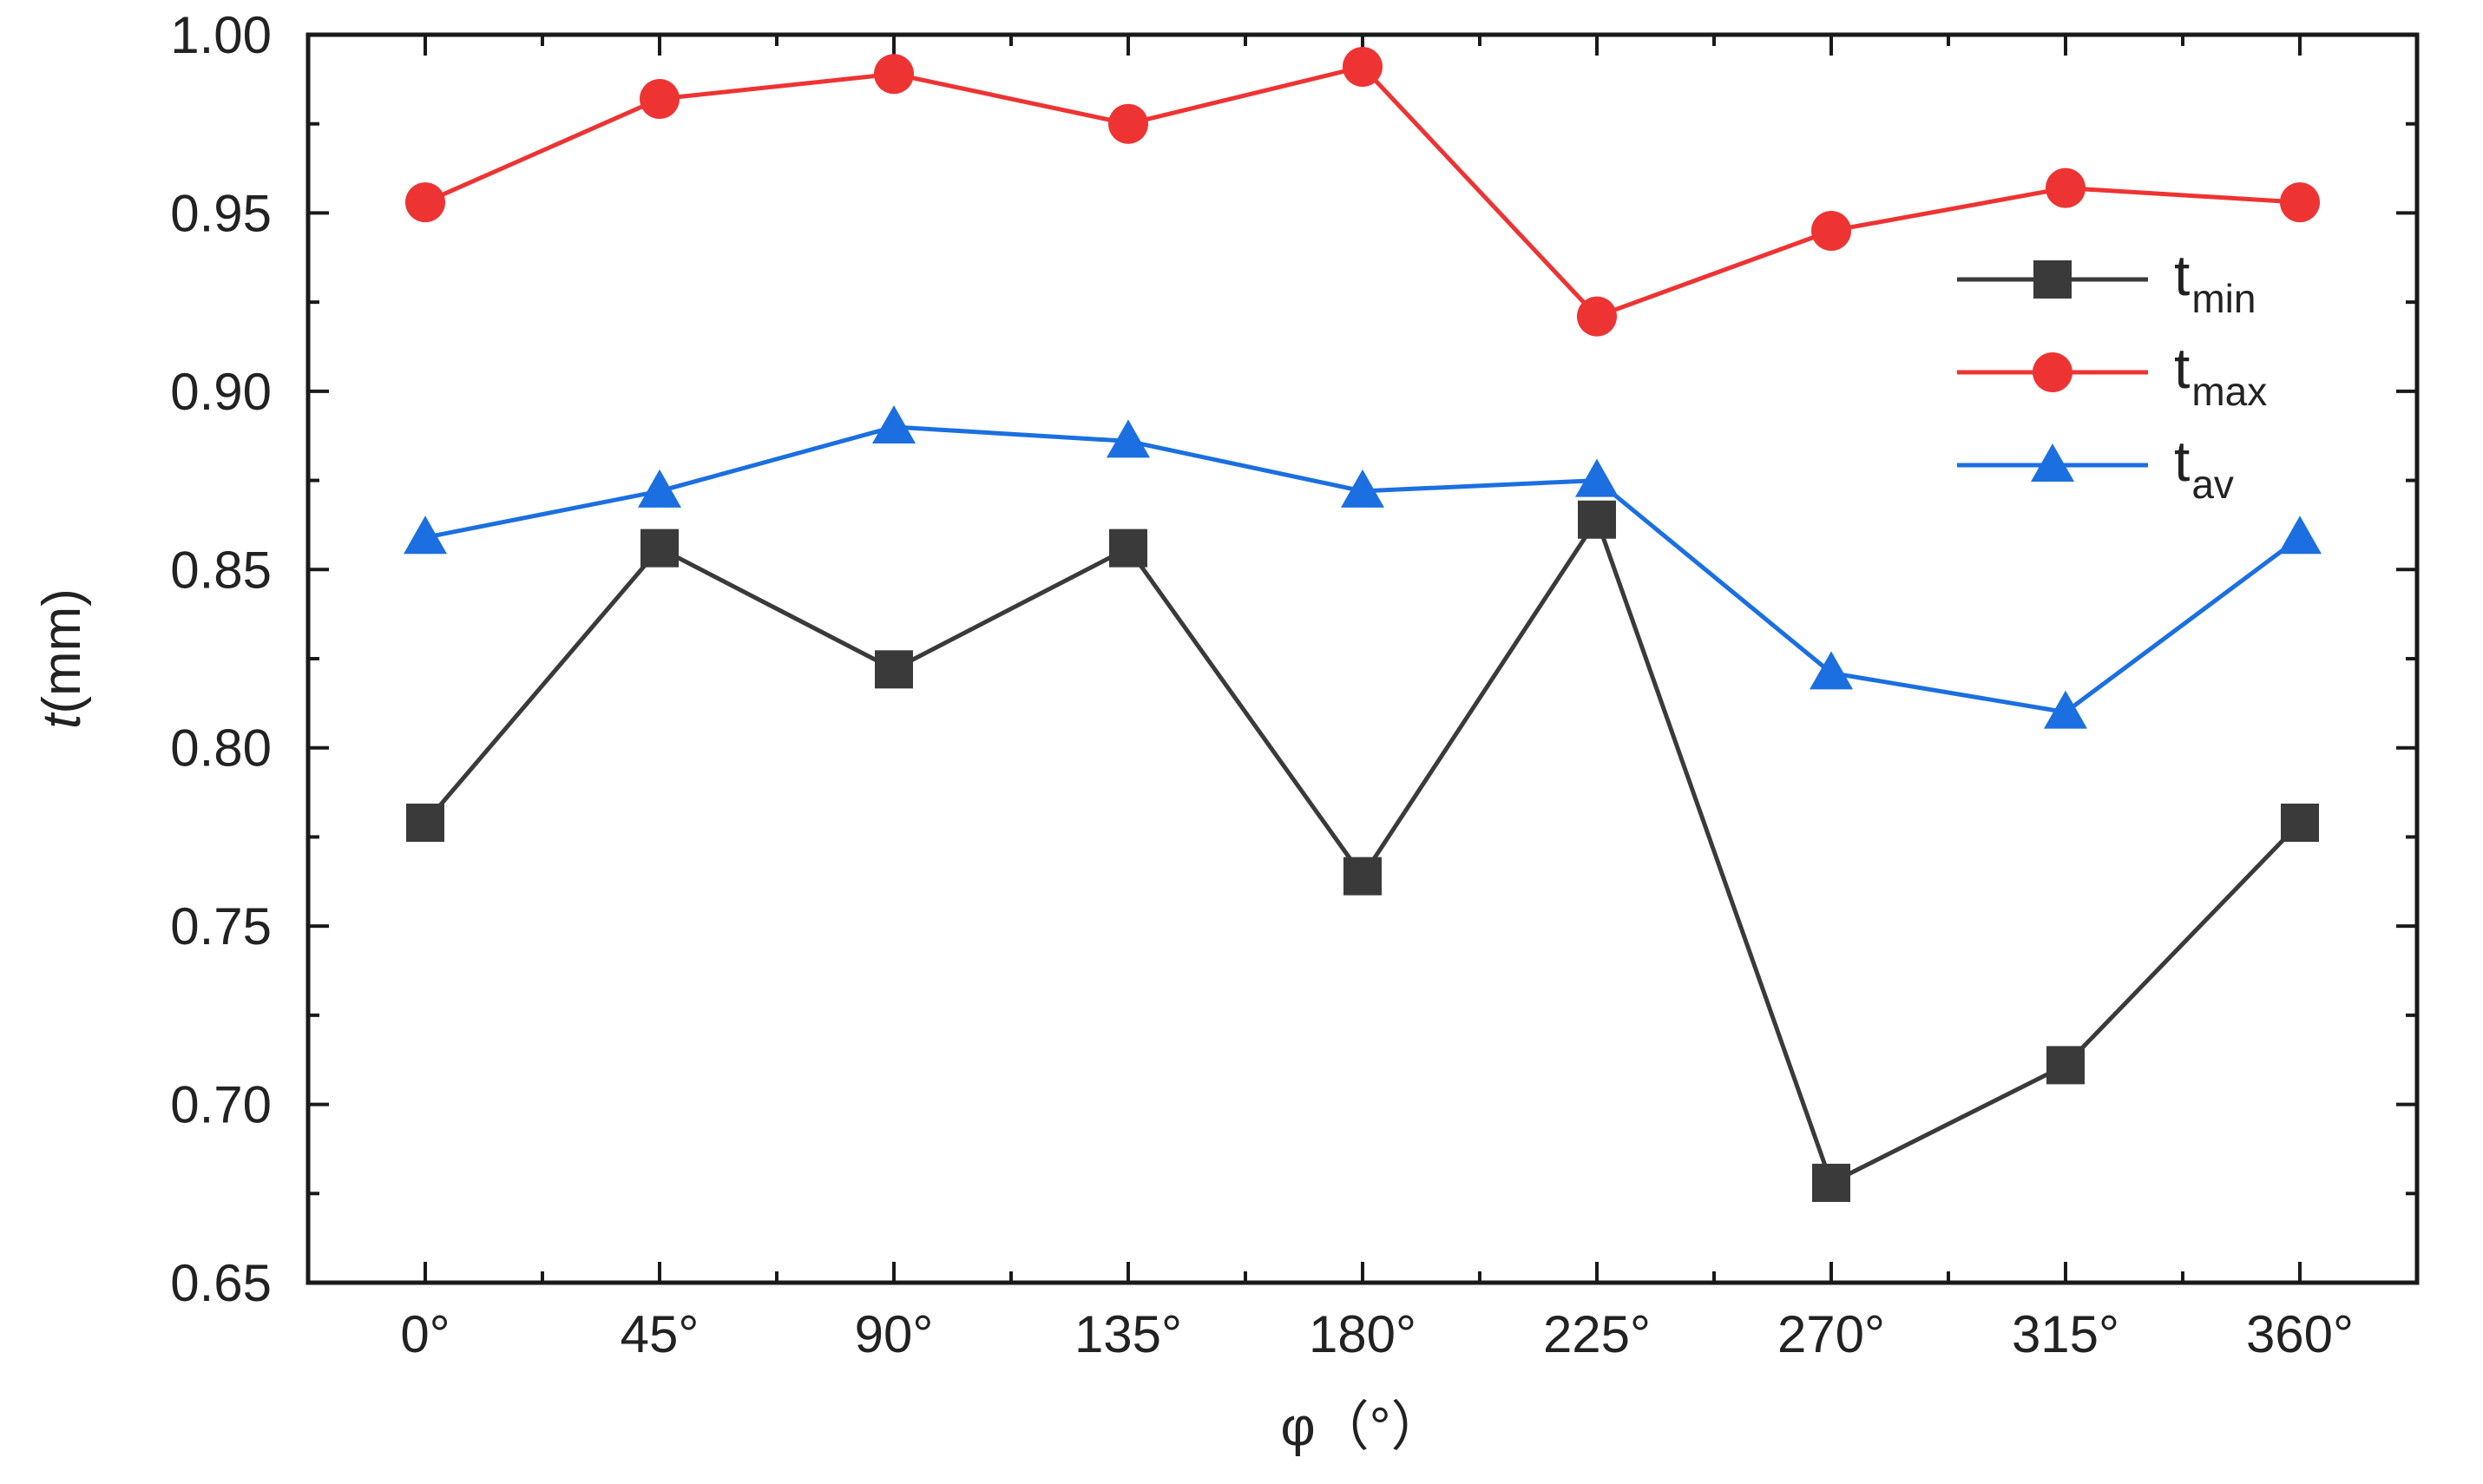  I want to click on legend-label-subscript: min, so click(2223, 298).